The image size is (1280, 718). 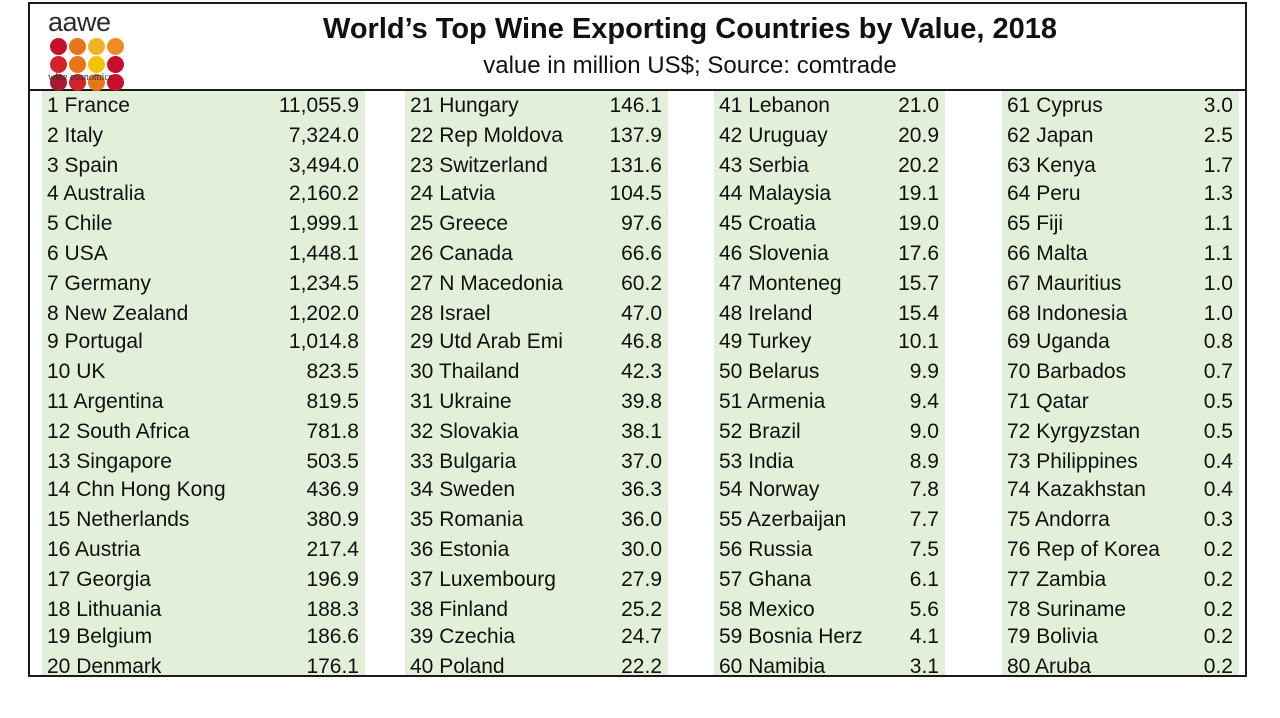 What do you see at coordinates (486, 284) in the screenshot?
I see `country-label: 27 N Macedonia` at bounding box center [486, 284].